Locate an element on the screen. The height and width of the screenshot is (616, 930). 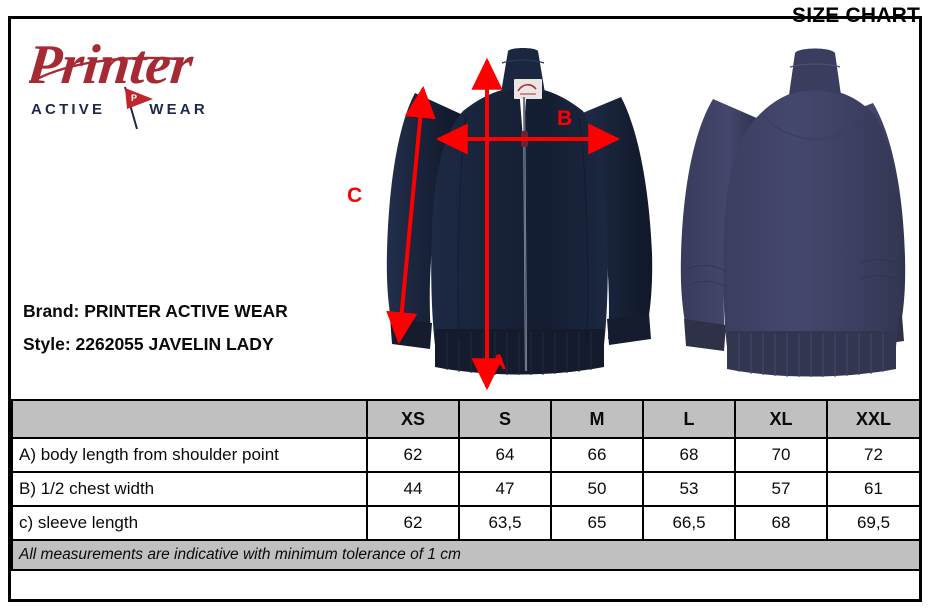
printer-script-logo: Printer is located at coordinates (113, 65).